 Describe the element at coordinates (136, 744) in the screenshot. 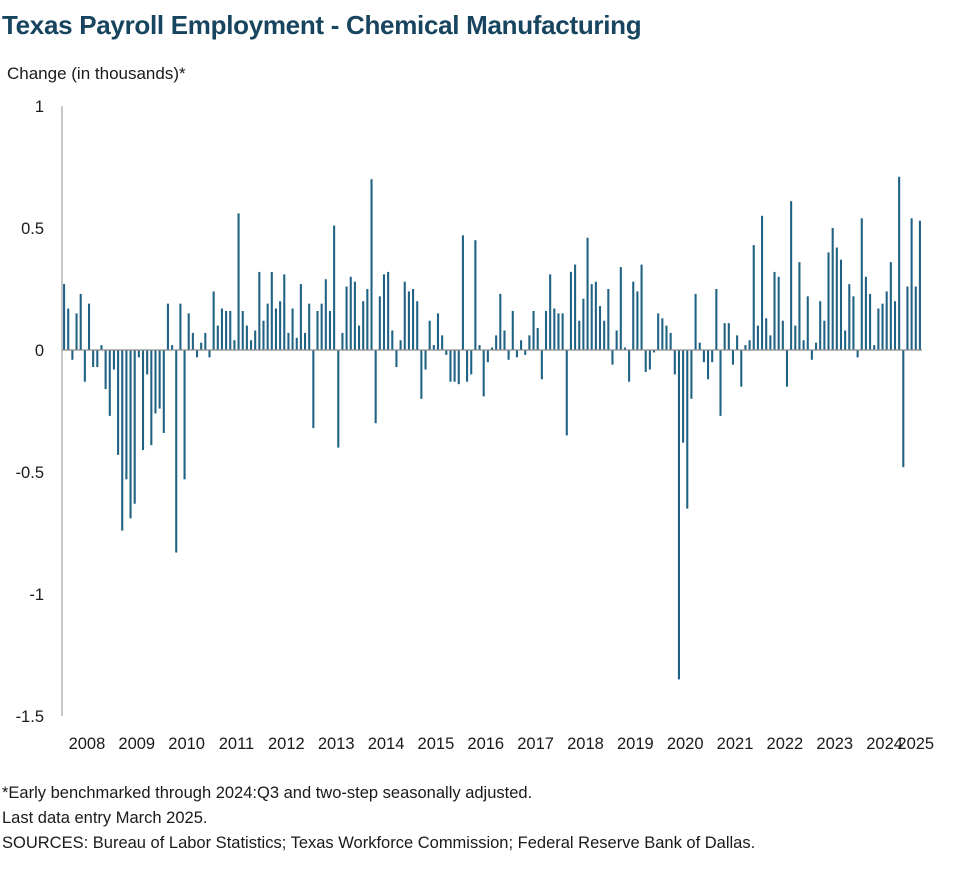

I see `x-tick-label: 2009` at that location.